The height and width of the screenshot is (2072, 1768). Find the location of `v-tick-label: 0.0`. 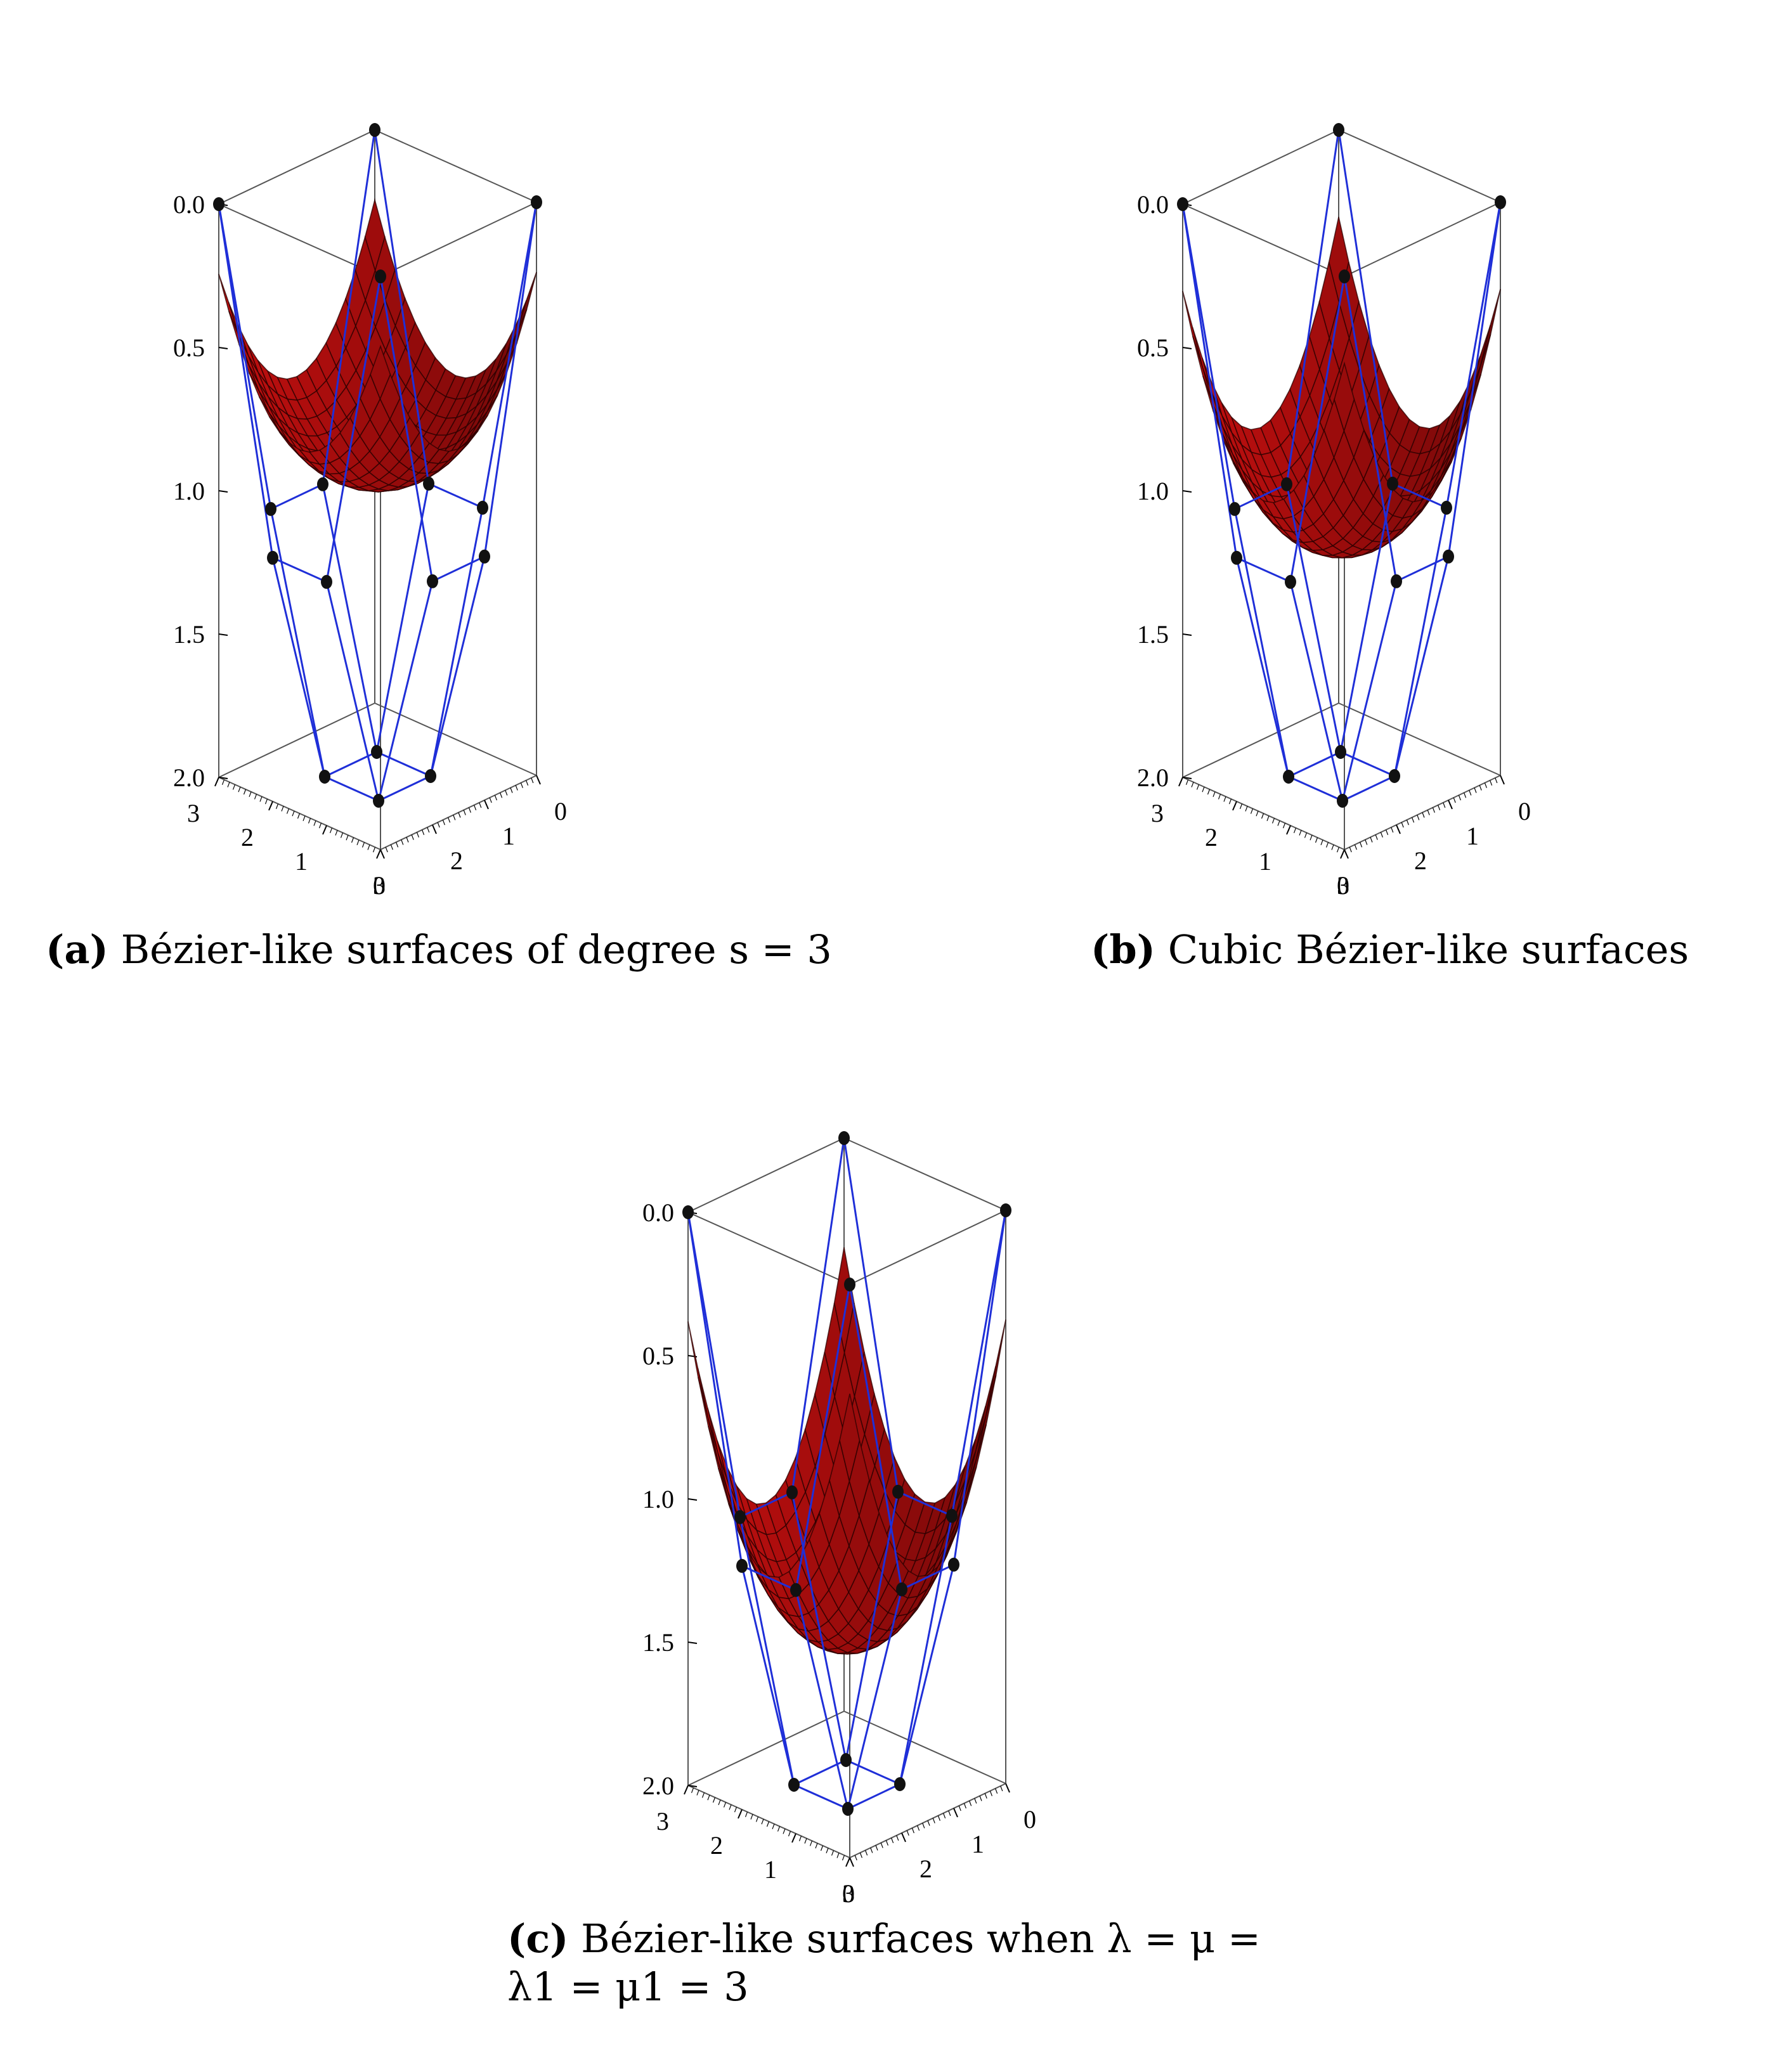

v-tick-label: 0.0 is located at coordinates (658, 1212).